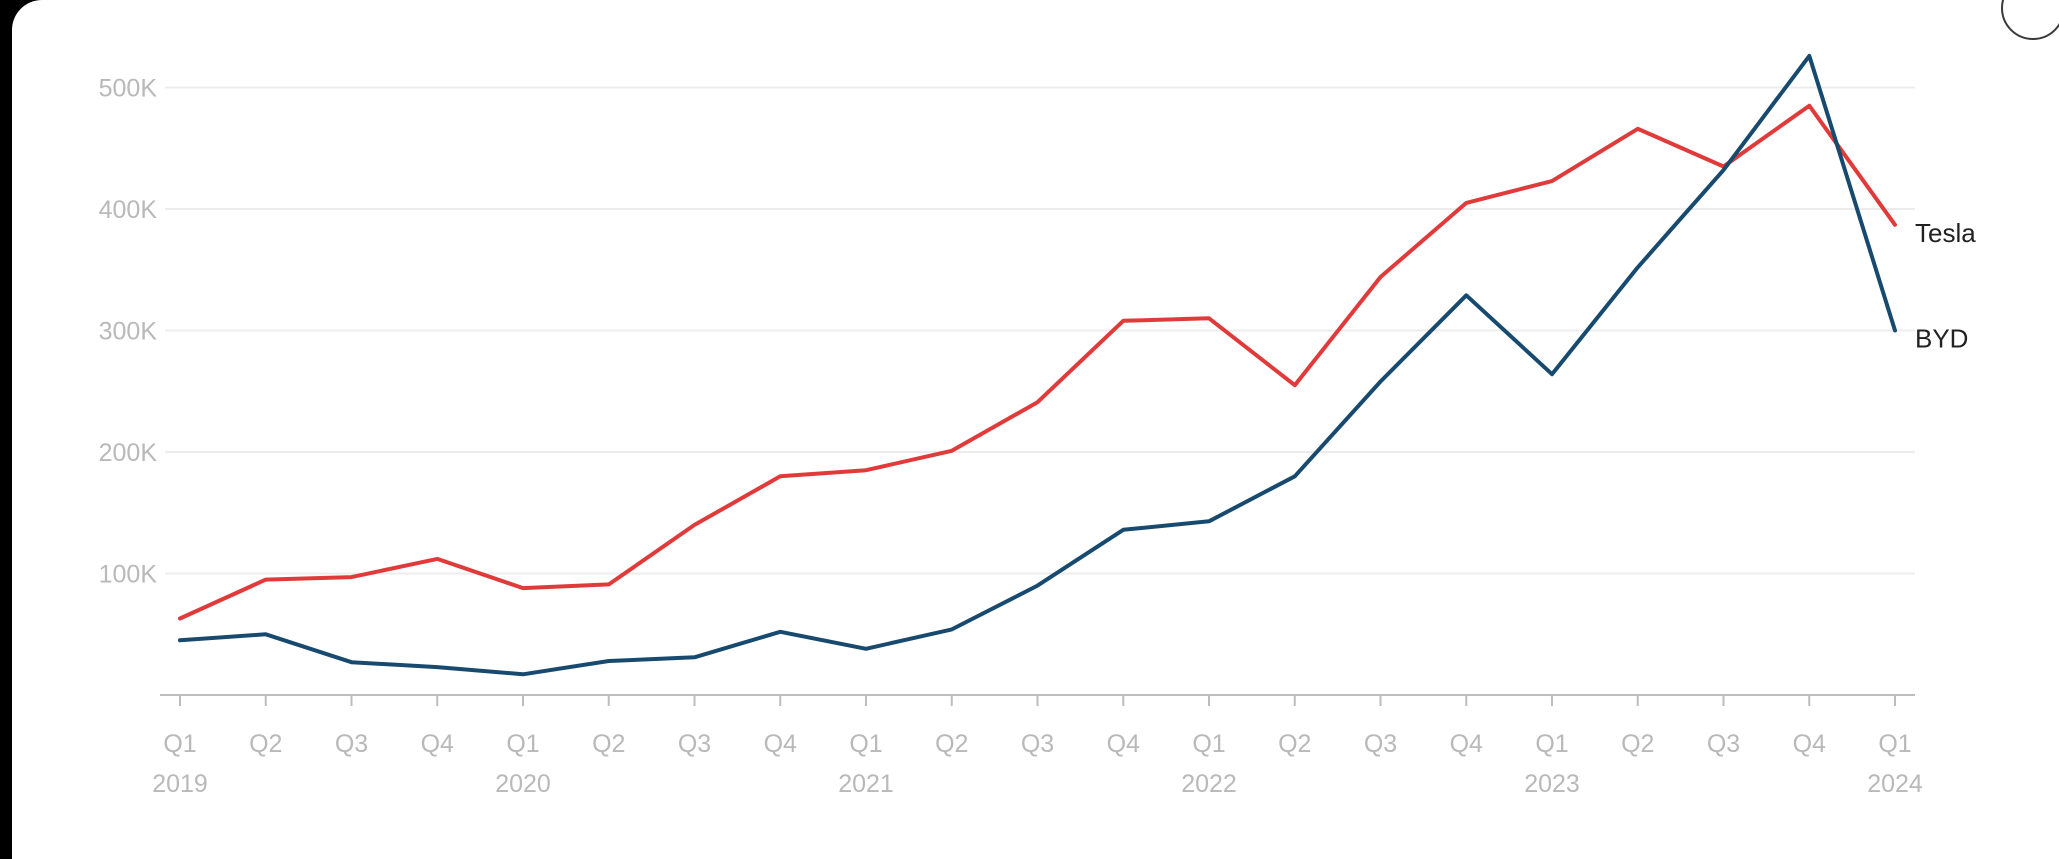 The height and width of the screenshot is (859, 2059). I want to click on y-tick-label: 500K, so click(128, 89).